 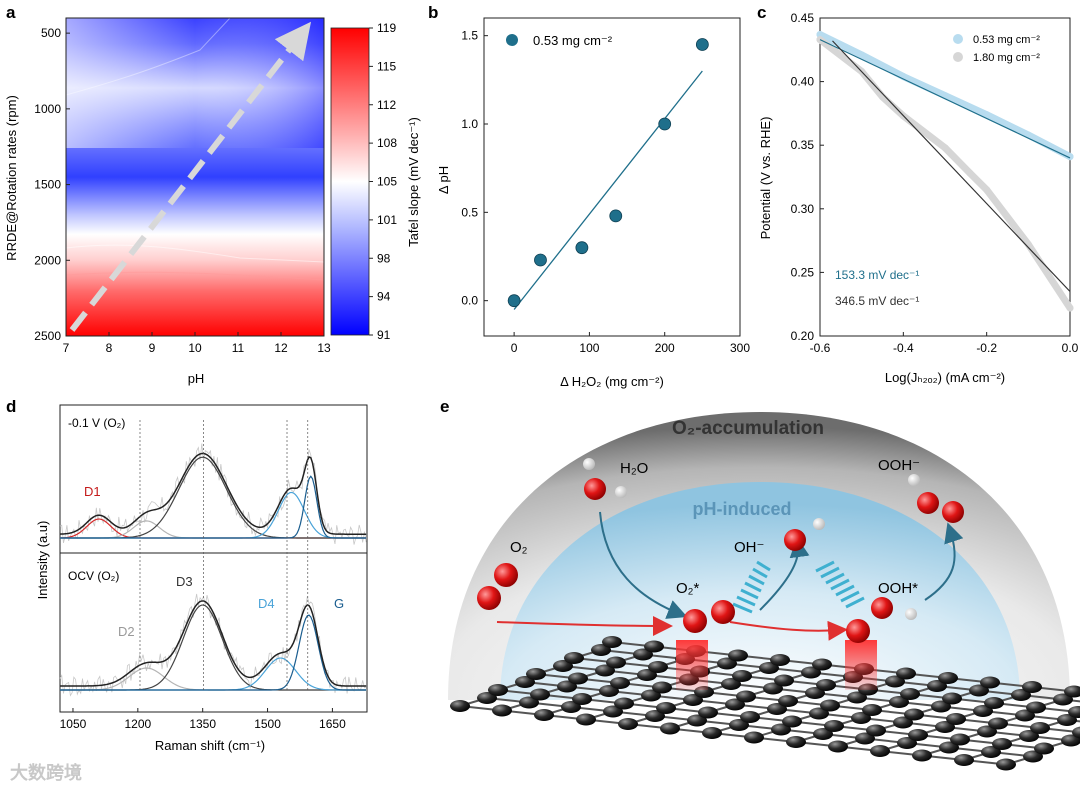 What do you see at coordinates (881, 620) in the screenshot?
I see `ooh-star-molecule` at bounding box center [881, 620].